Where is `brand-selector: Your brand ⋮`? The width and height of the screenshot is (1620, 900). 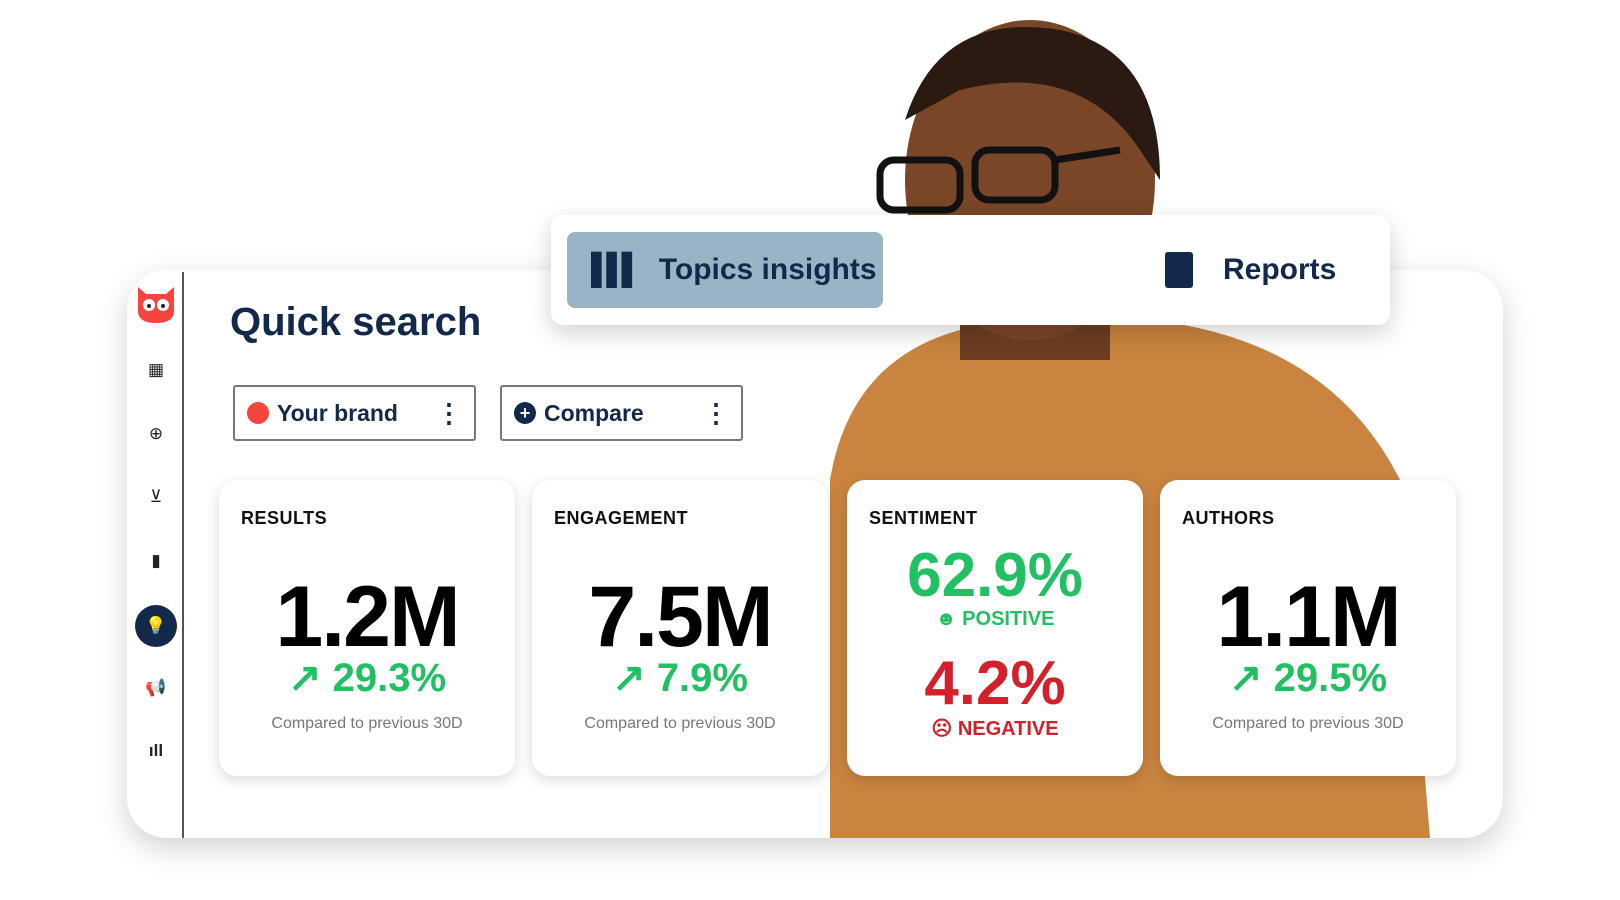
brand-selector: Your brand ⋮ is located at coordinates (354, 413).